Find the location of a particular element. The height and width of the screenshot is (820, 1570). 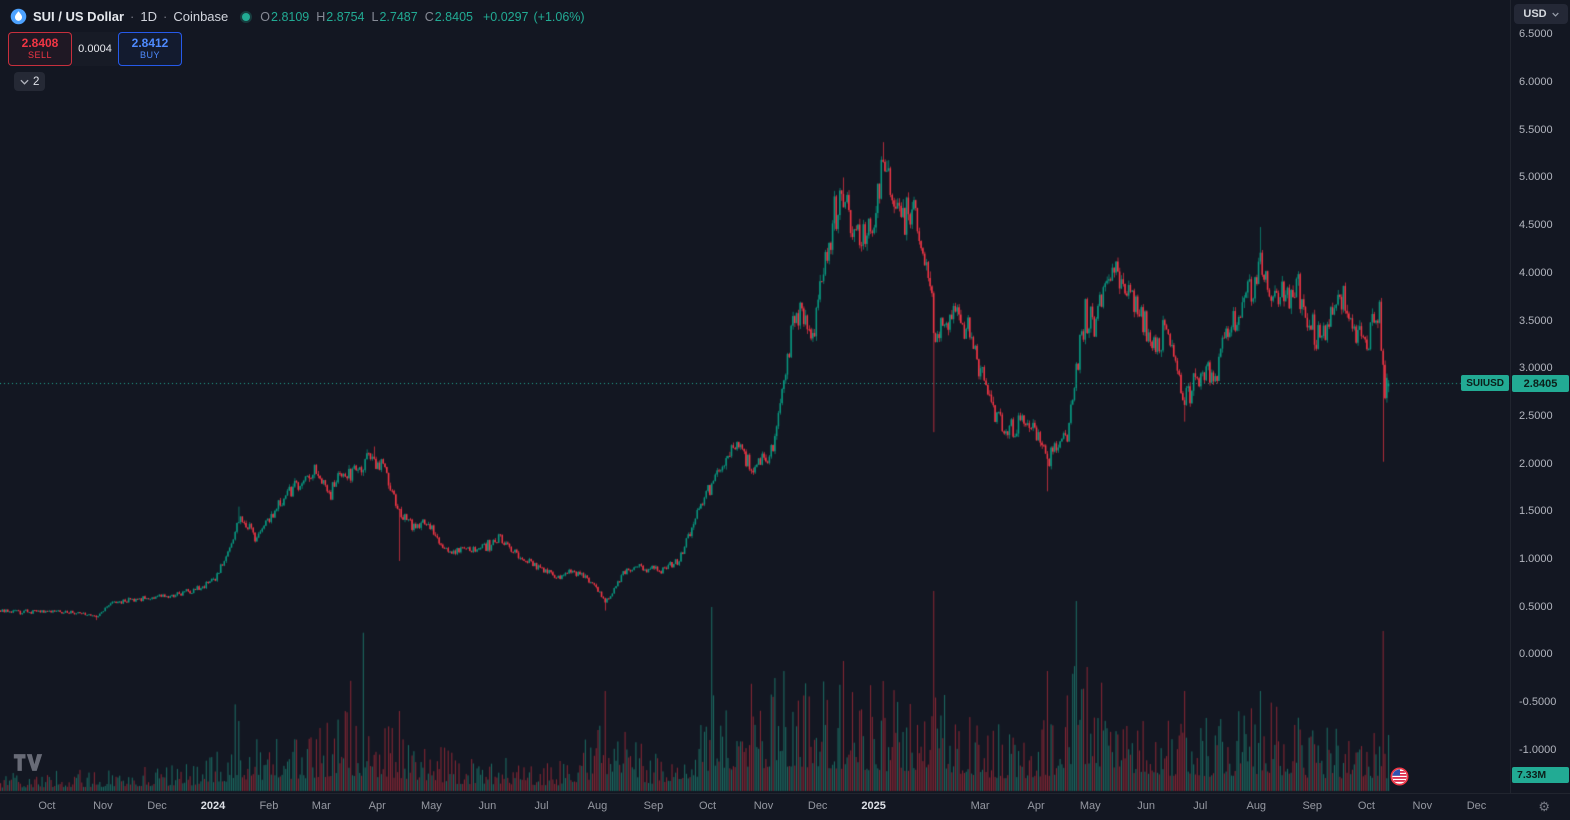

price-tick-label: 2.5000 is located at coordinates (1536, 415).